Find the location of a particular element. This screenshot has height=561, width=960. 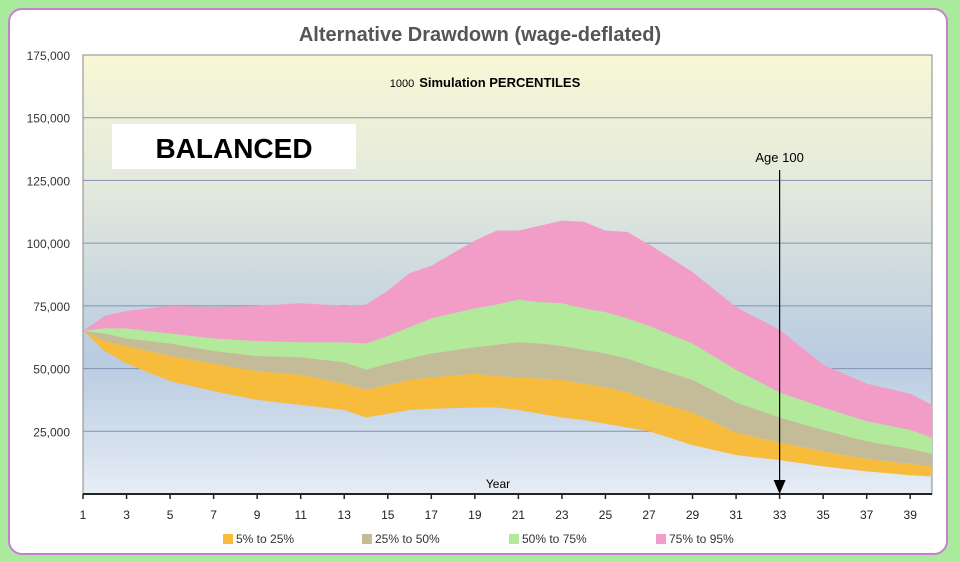

strategy-label: BALANCED is located at coordinates (233, 148).